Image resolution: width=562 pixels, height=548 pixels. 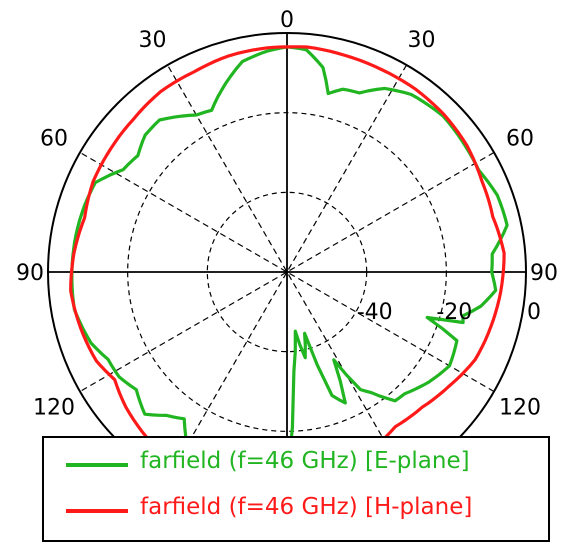 I want to click on legend-item-h-plane: farfield (f=46 GHz) [H-plane], so click(x=296, y=510).